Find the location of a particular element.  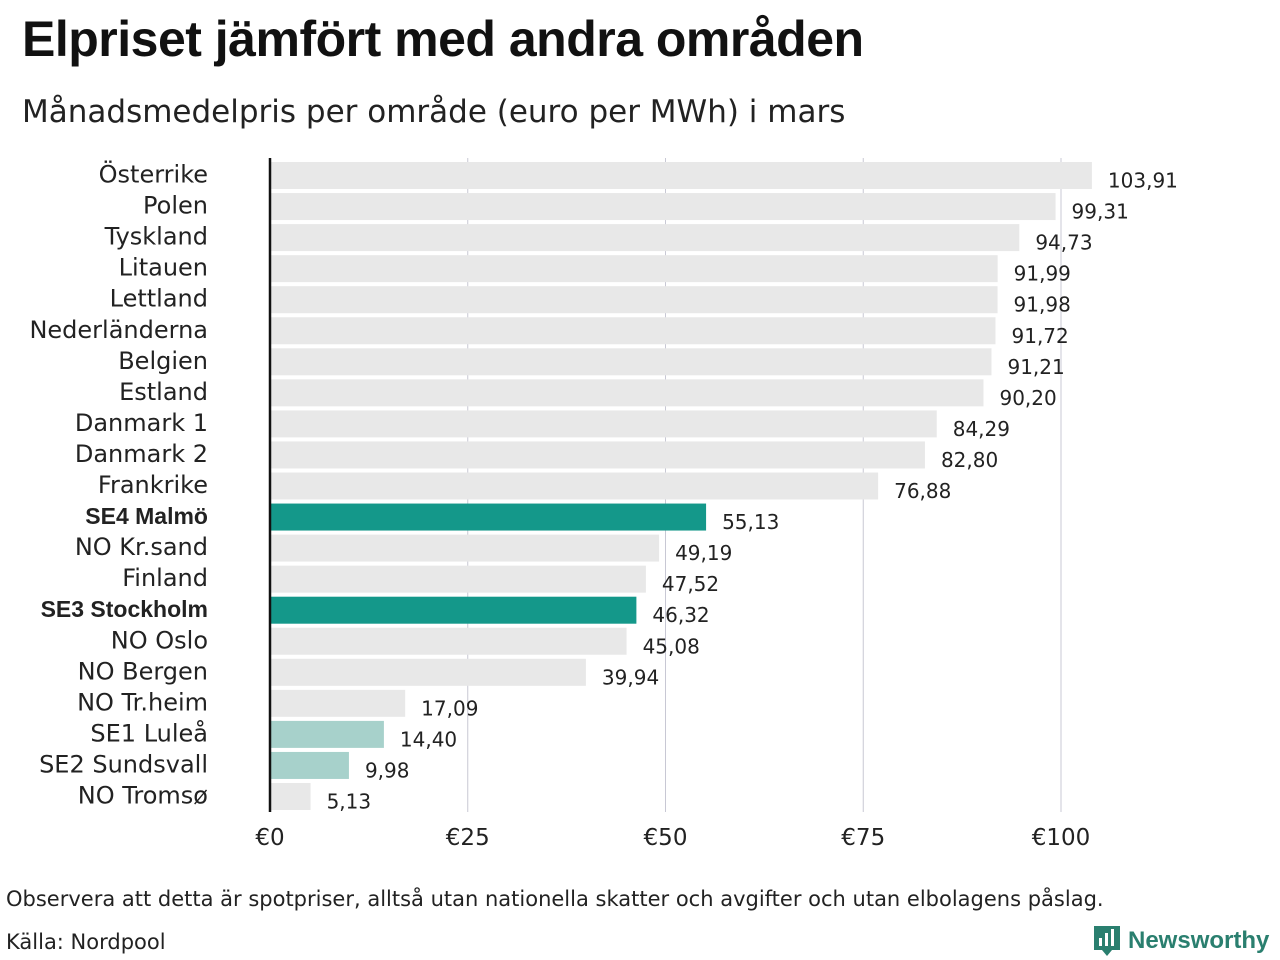

category-label-6: Belgien is located at coordinates (163, 361).